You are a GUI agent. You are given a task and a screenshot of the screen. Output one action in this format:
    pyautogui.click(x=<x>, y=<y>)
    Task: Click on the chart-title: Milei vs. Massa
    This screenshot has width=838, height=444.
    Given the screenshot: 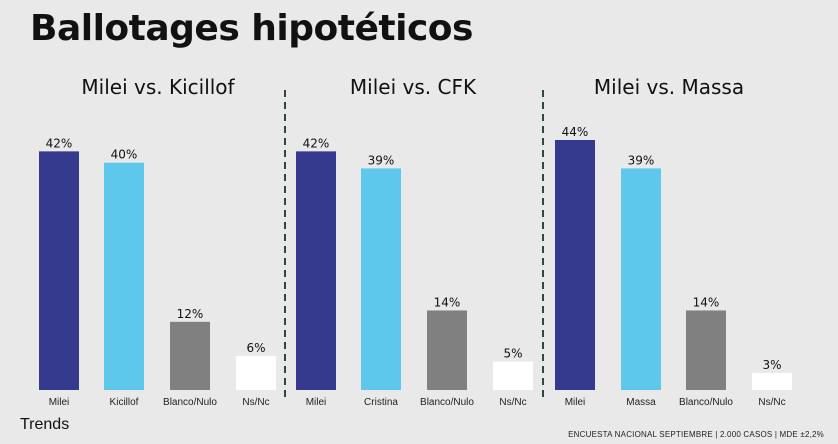 What is the action you would take?
    pyautogui.click(x=669, y=87)
    